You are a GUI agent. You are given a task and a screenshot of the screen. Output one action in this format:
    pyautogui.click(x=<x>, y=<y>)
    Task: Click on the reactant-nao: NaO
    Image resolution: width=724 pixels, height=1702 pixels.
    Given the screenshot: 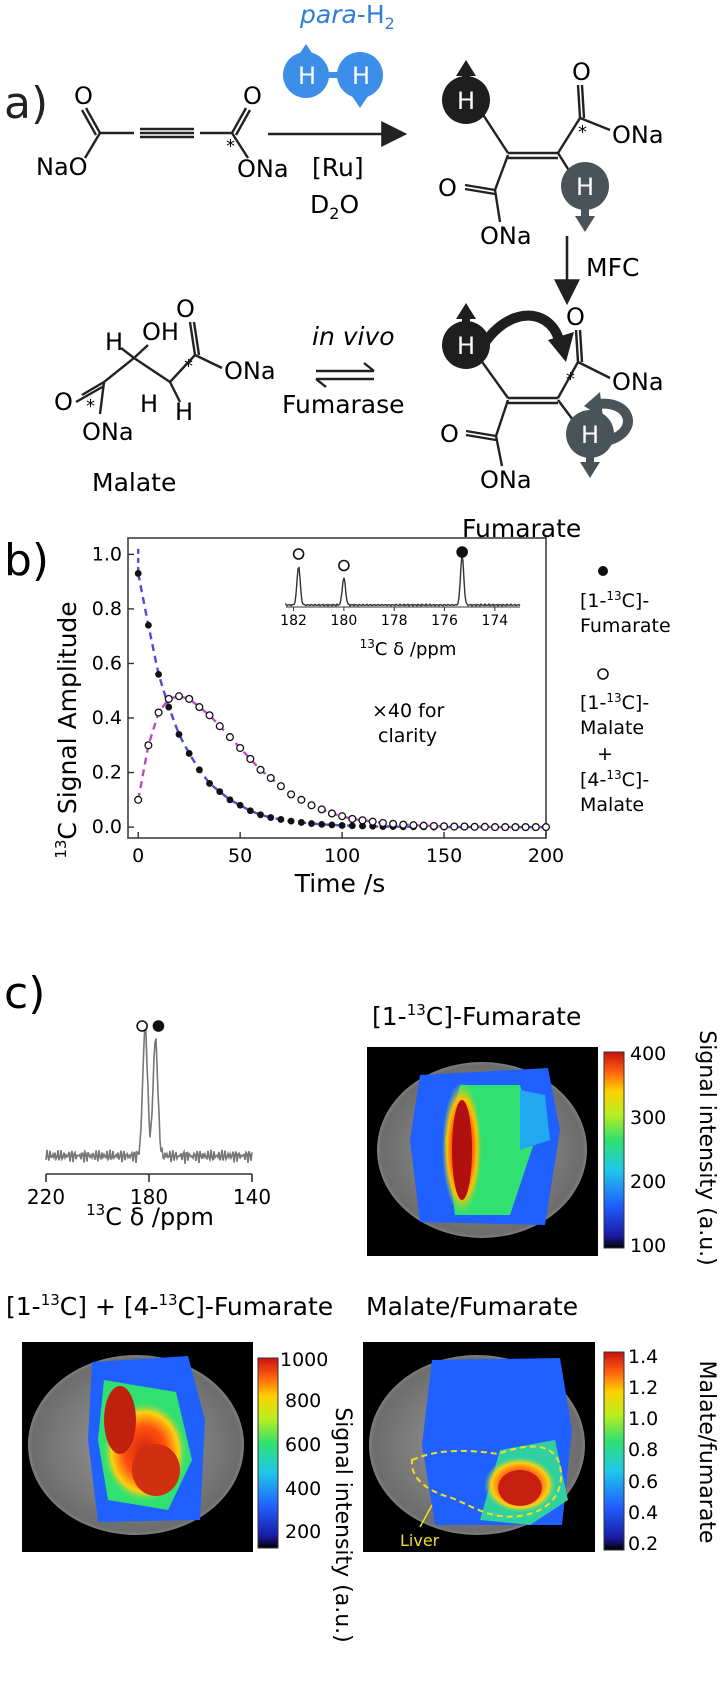 What is the action you would take?
    pyautogui.click(x=62, y=167)
    